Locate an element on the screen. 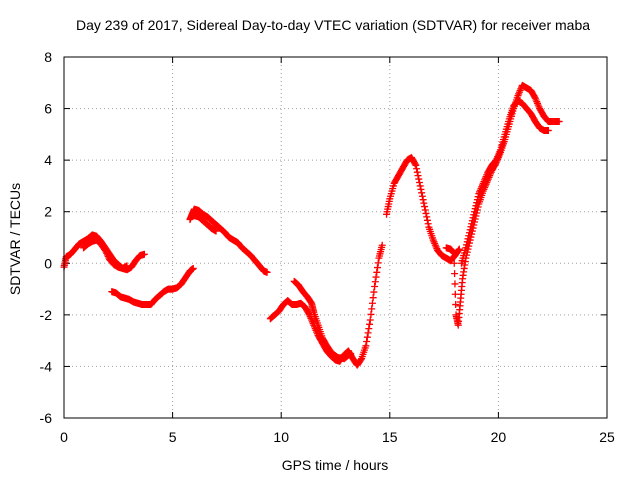  y-tick-label: 4 is located at coordinates (48, 160).